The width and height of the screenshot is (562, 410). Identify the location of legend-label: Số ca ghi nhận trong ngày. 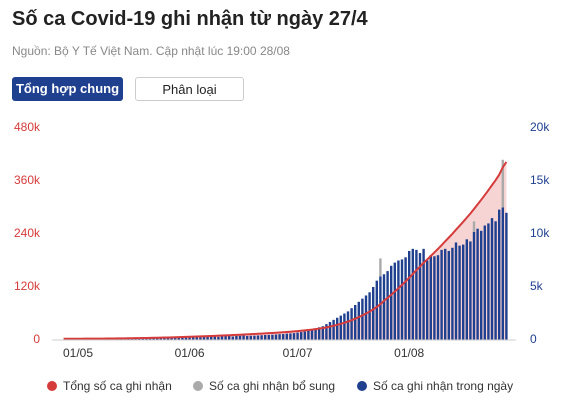
(443, 386).